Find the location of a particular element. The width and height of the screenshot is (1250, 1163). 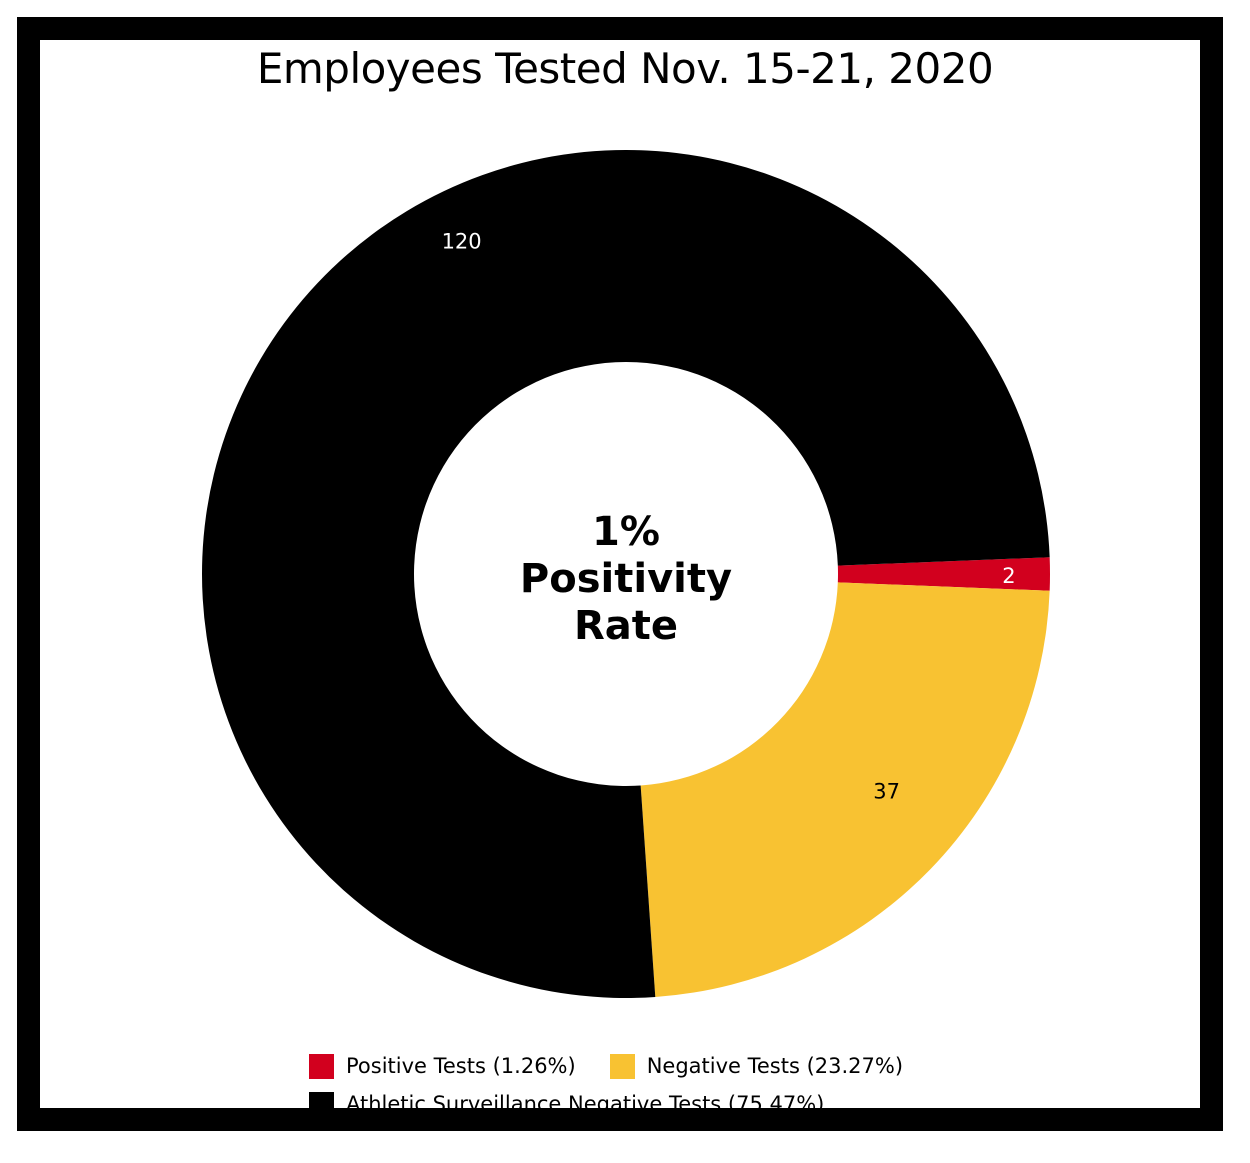

center-text-line-3: Rate is located at coordinates (626, 626).